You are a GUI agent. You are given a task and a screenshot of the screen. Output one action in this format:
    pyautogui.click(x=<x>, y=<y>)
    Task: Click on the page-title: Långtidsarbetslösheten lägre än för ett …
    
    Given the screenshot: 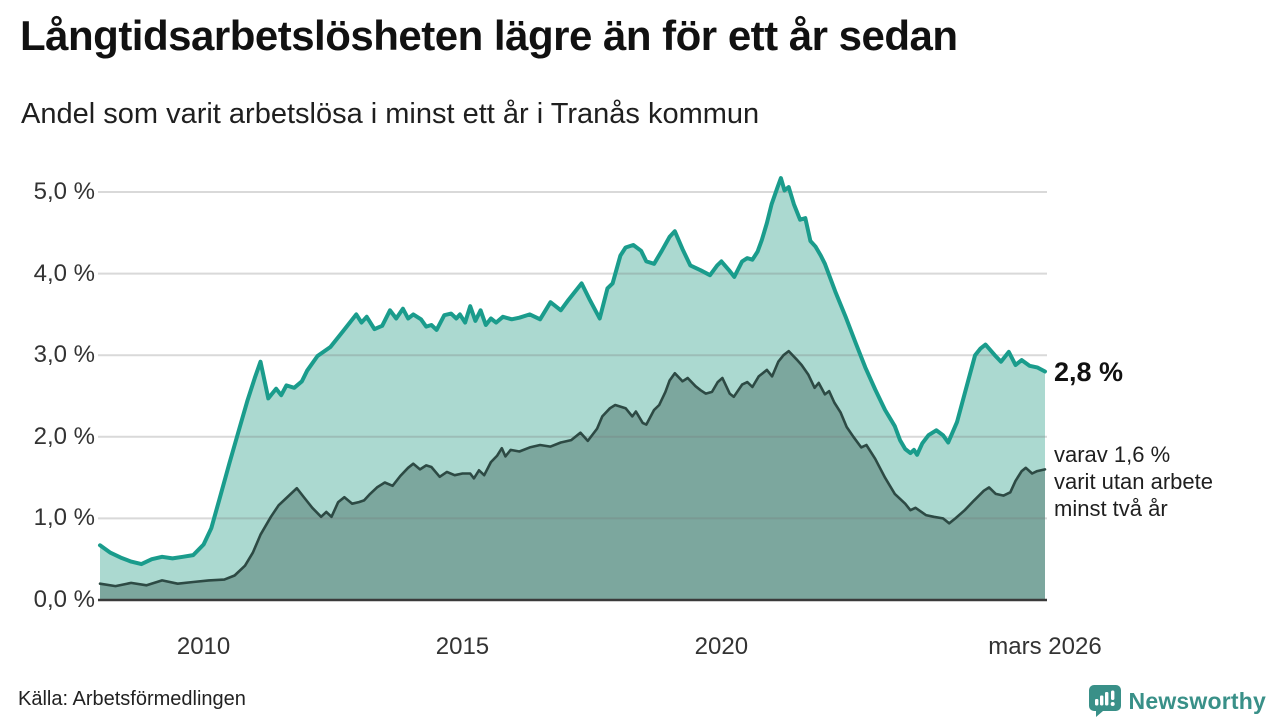 What is the action you would take?
    pyautogui.click(x=489, y=35)
    